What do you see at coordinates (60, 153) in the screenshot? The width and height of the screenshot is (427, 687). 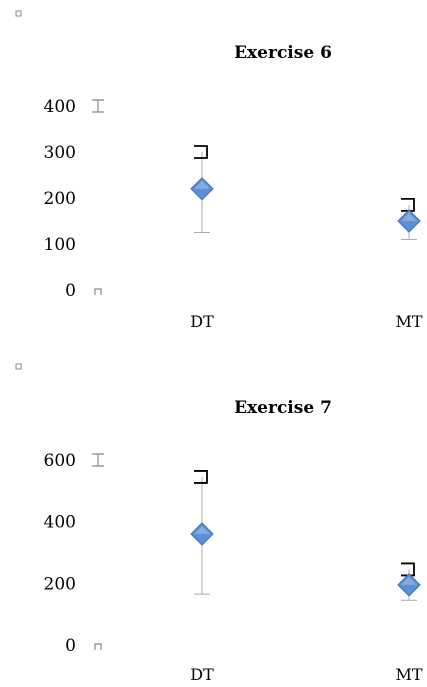 I see `y-tick-label: 300` at bounding box center [60, 153].